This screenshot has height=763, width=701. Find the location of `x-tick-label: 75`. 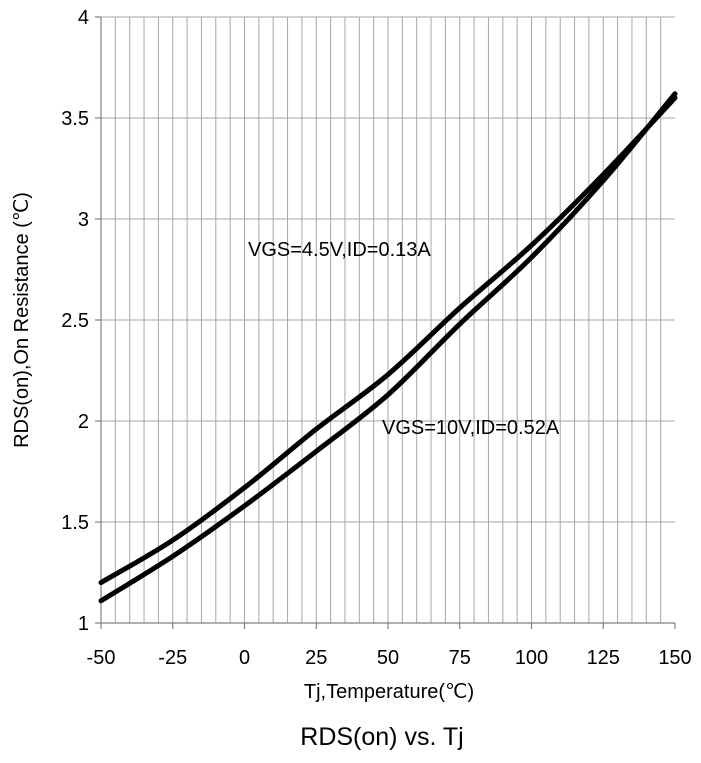

x-tick-label: 75 is located at coordinates (460, 658).